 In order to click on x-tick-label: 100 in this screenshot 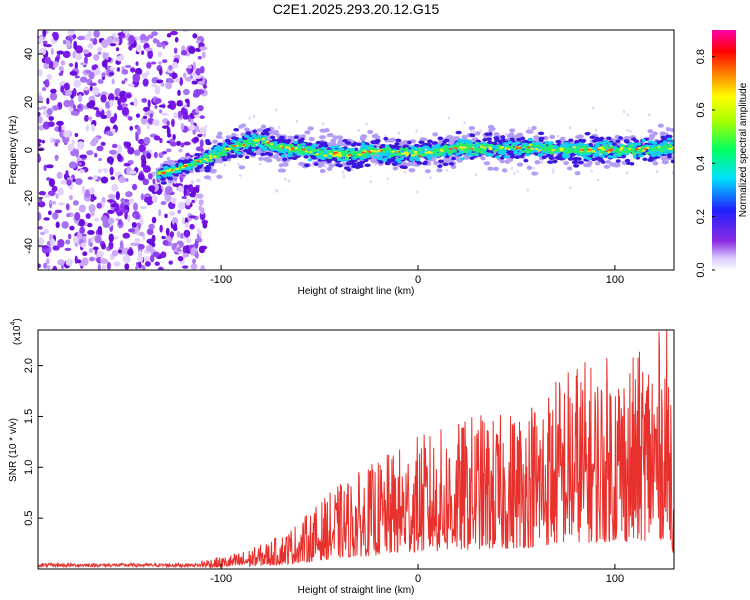, I will do `click(615, 579)`.